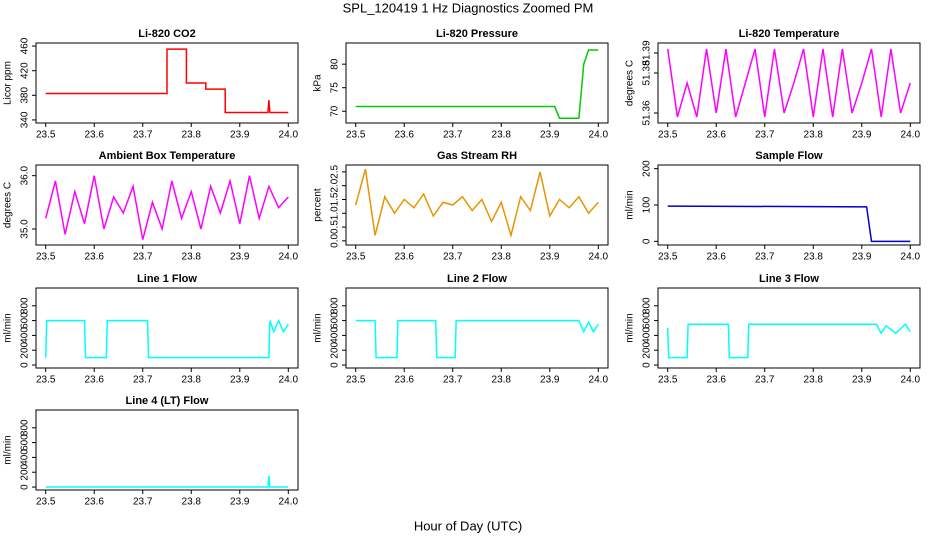  What do you see at coordinates (25, 119) in the screenshot?
I see `y-tick-label: 340` at bounding box center [25, 119].